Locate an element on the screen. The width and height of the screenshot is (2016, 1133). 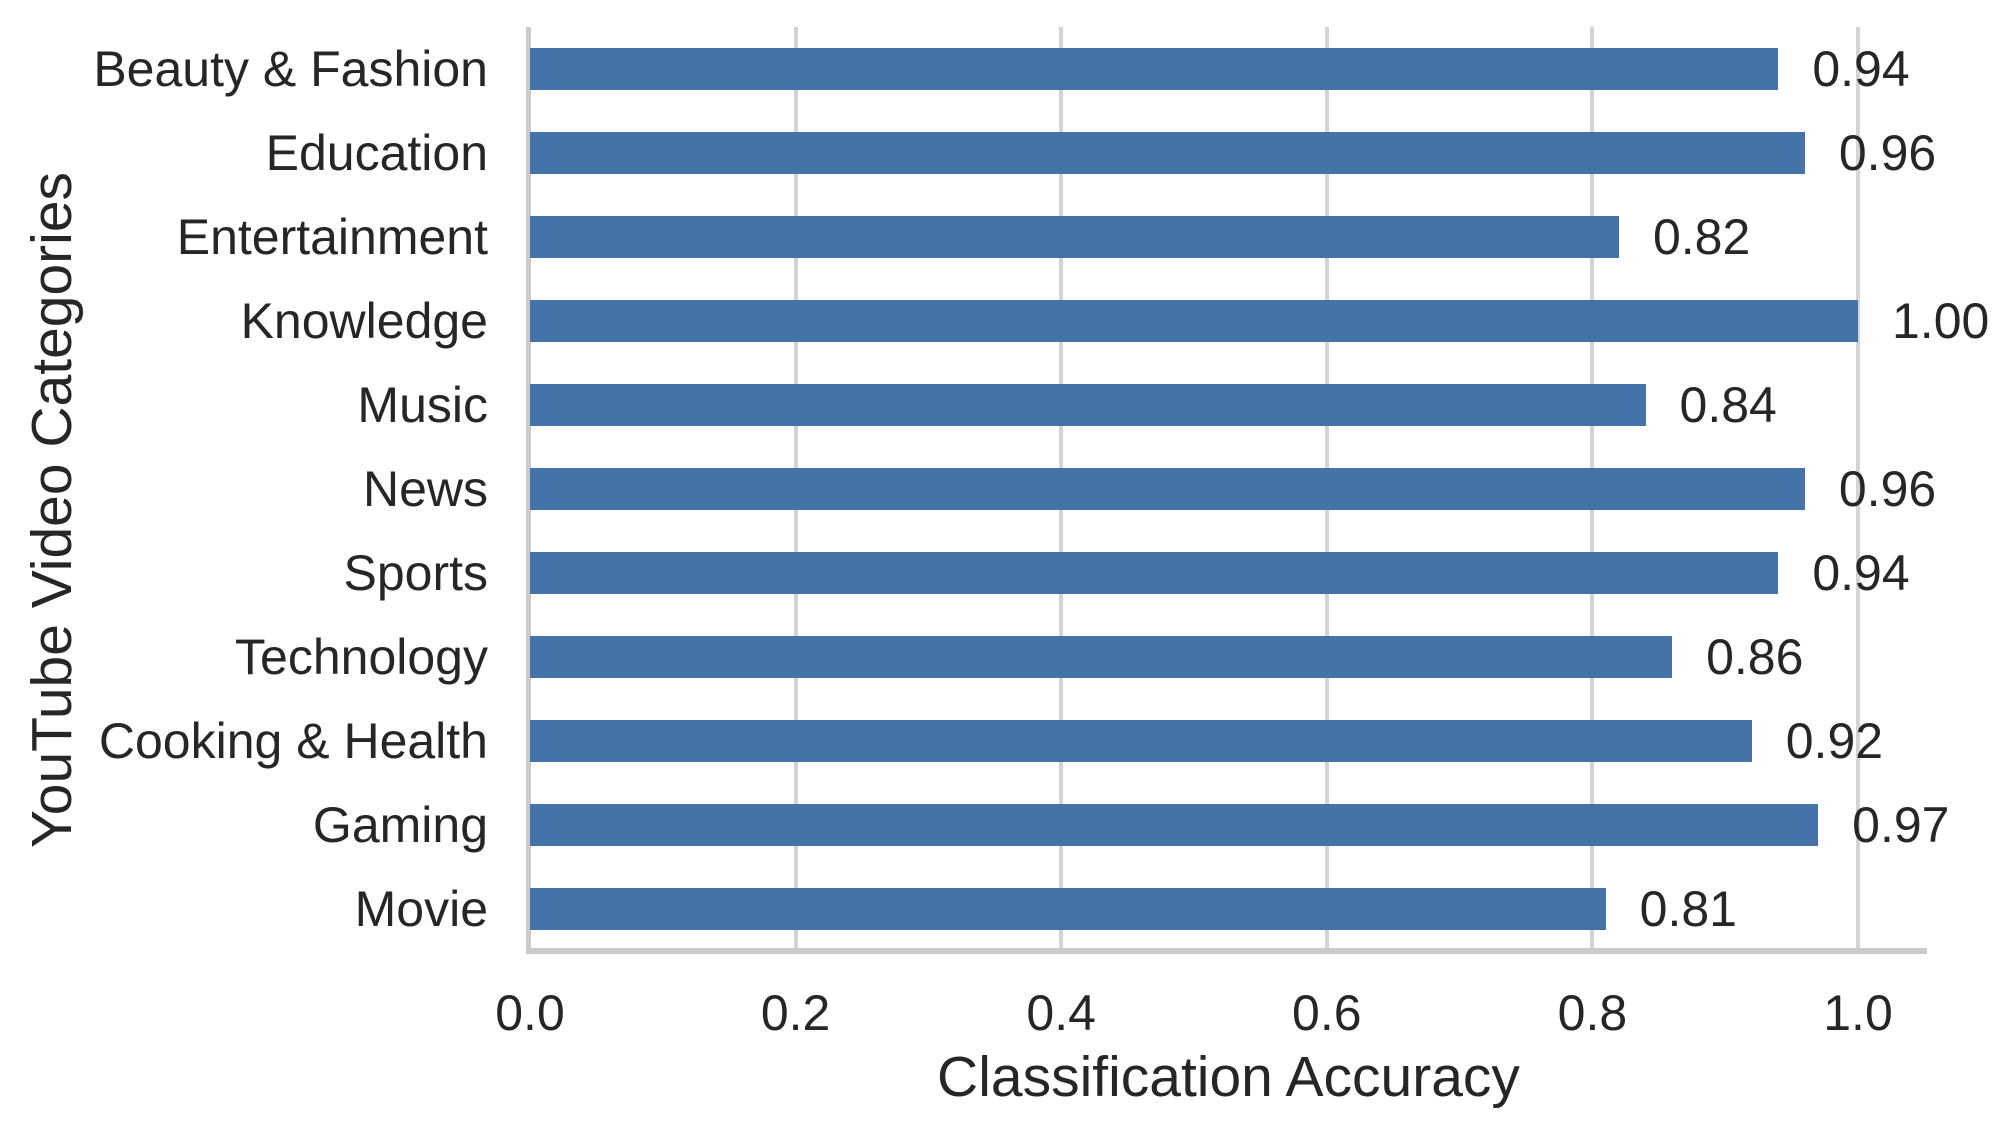
category-label: Cooking & Health is located at coordinates (293, 741).